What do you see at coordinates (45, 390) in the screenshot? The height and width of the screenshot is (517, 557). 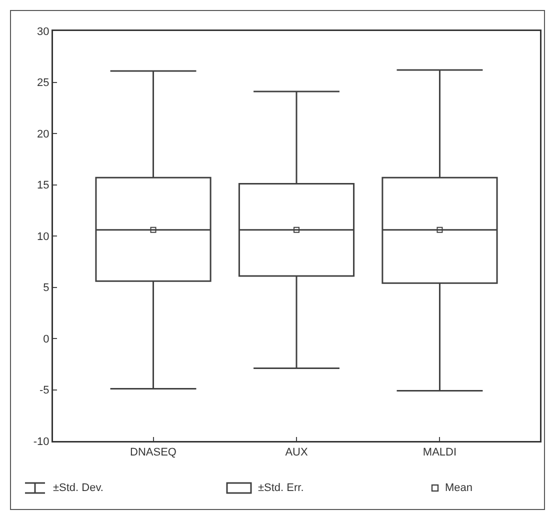 I see `y-tick-label: -5` at bounding box center [45, 390].